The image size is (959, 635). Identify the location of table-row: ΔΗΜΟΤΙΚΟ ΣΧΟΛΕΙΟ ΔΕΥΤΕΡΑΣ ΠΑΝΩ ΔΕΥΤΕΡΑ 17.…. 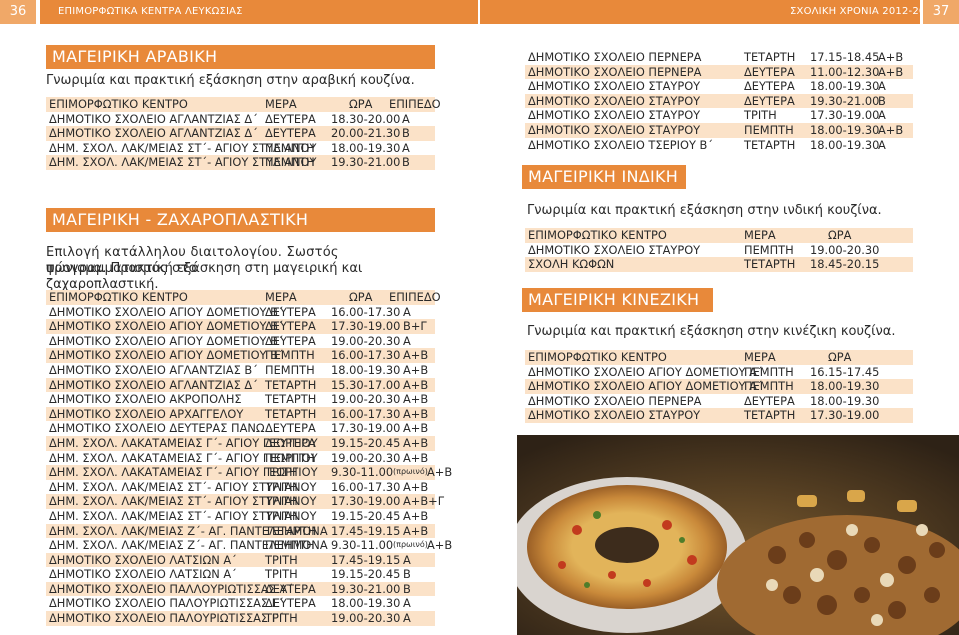
(240, 428).